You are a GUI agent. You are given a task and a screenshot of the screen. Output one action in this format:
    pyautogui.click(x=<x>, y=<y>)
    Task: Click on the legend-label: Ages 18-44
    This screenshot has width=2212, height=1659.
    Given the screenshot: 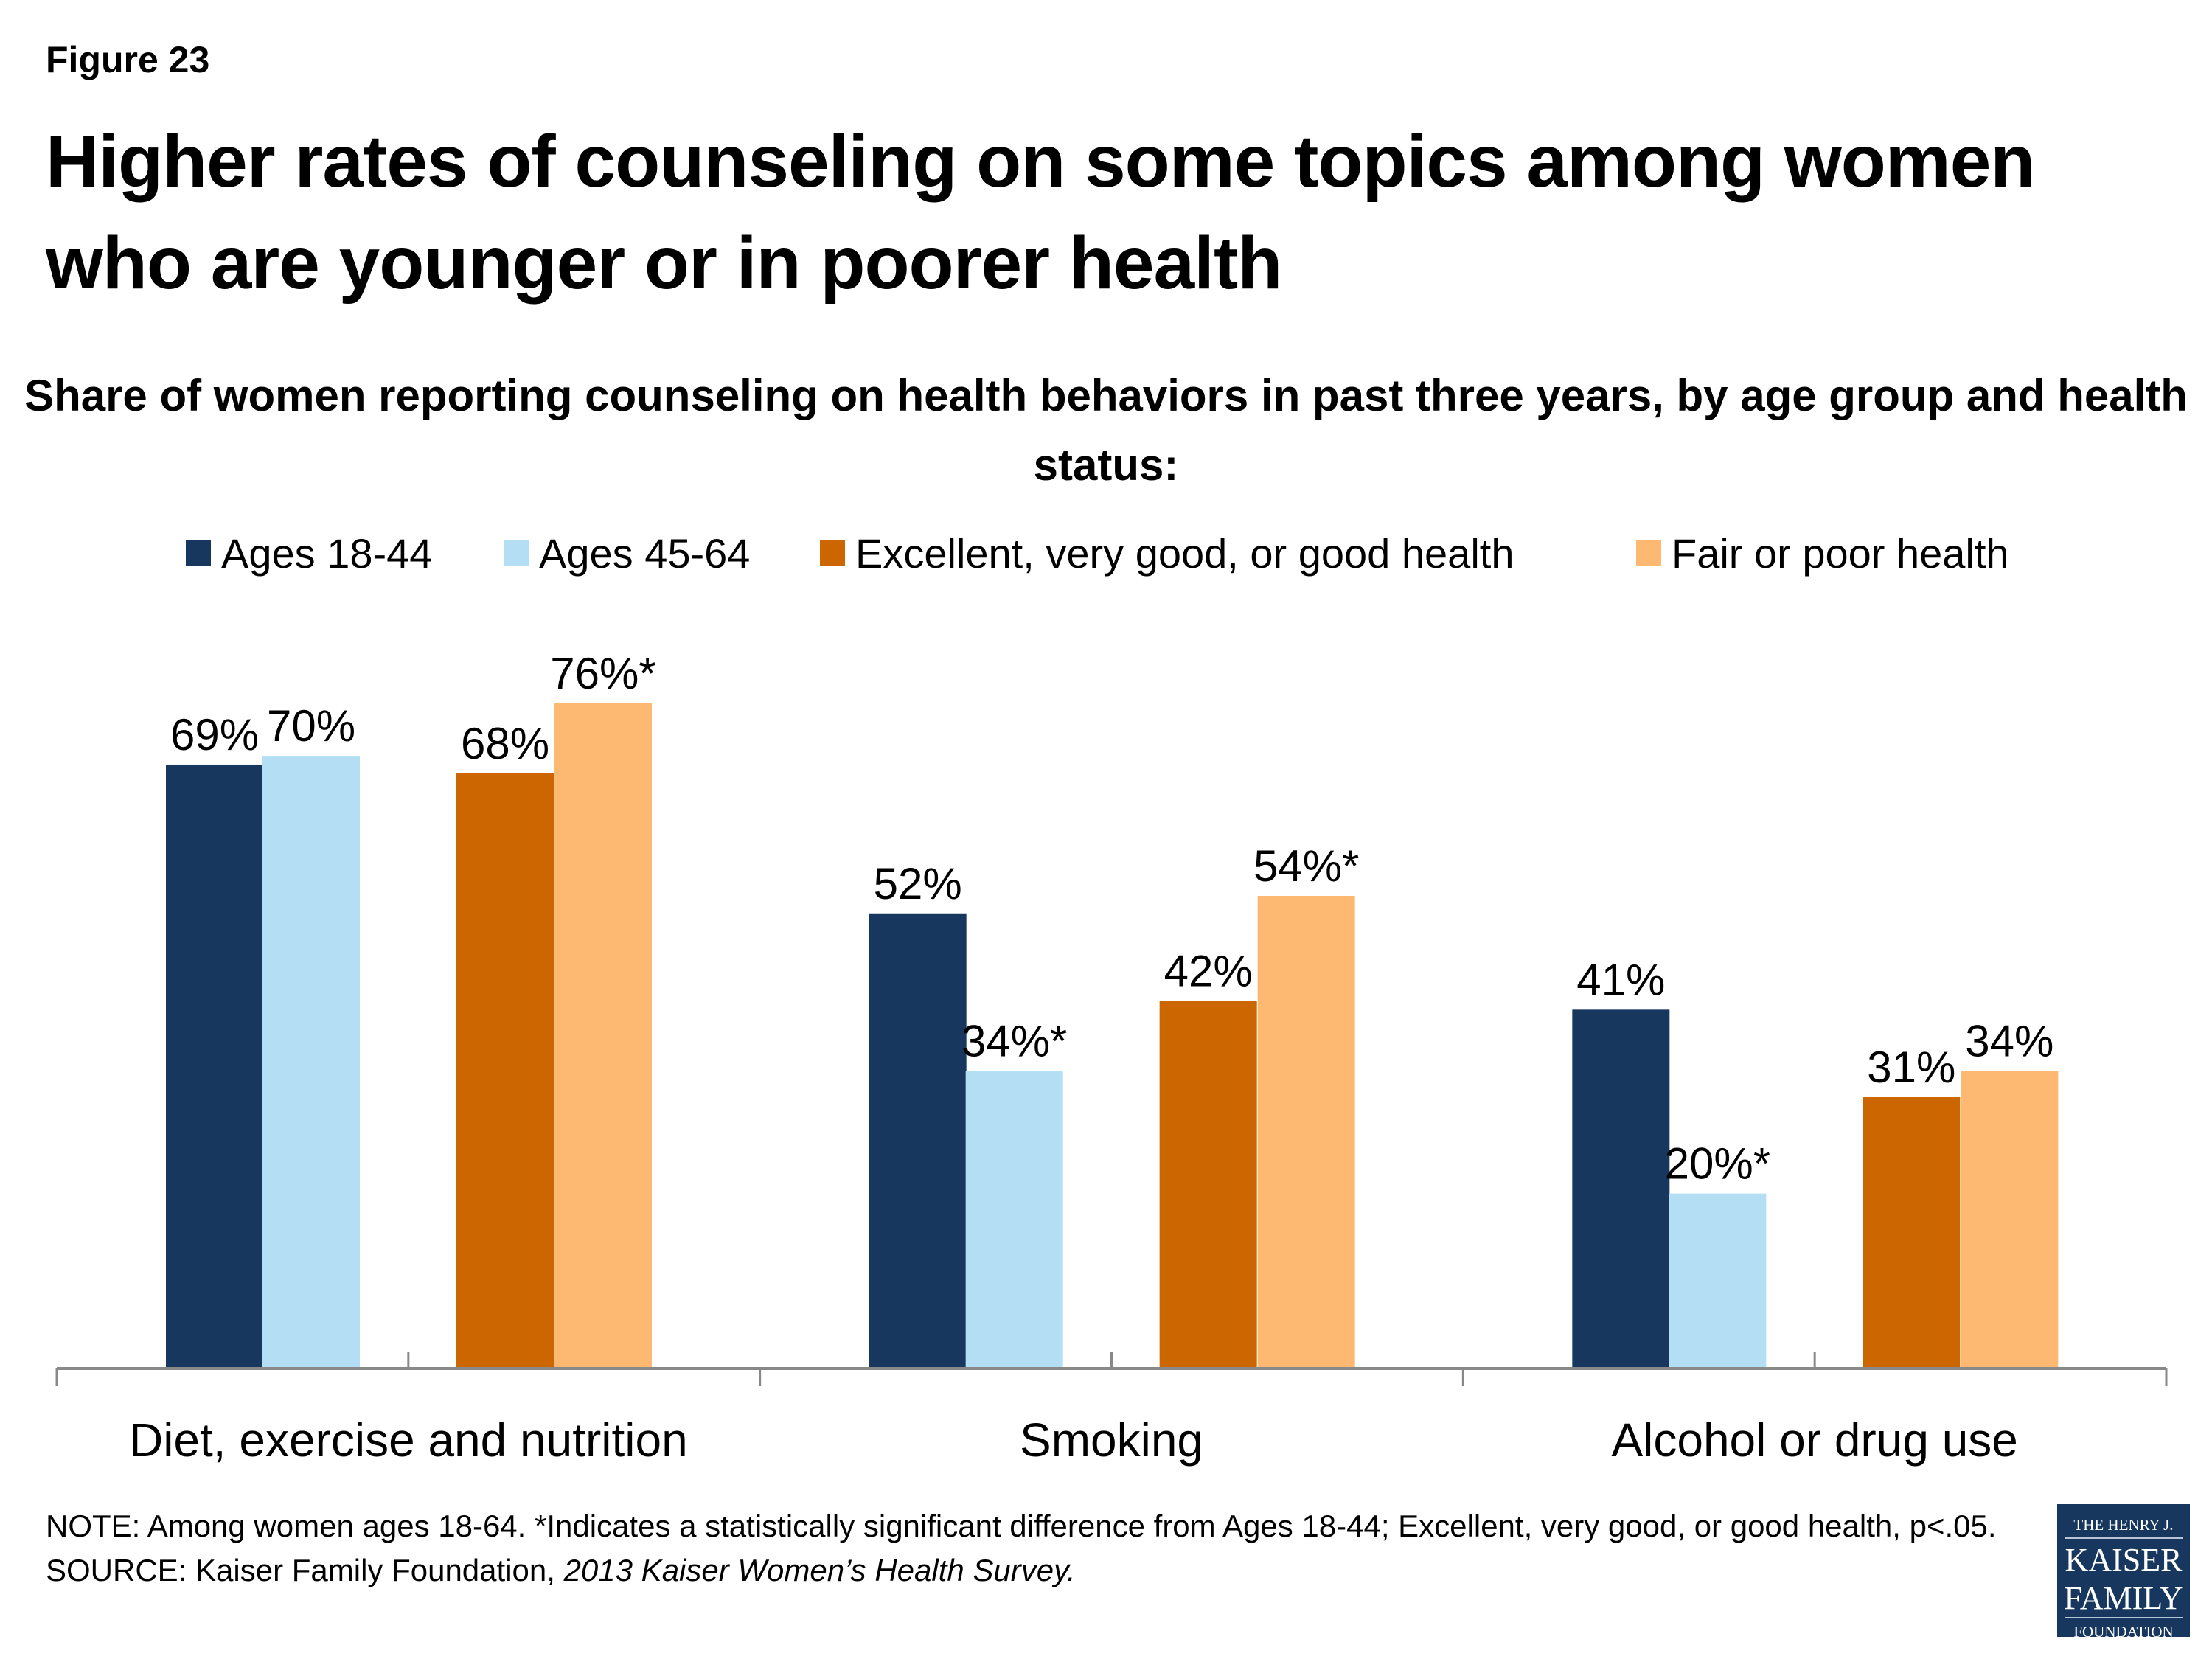 What is the action you would take?
    pyautogui.click(x=327, y=553)
    